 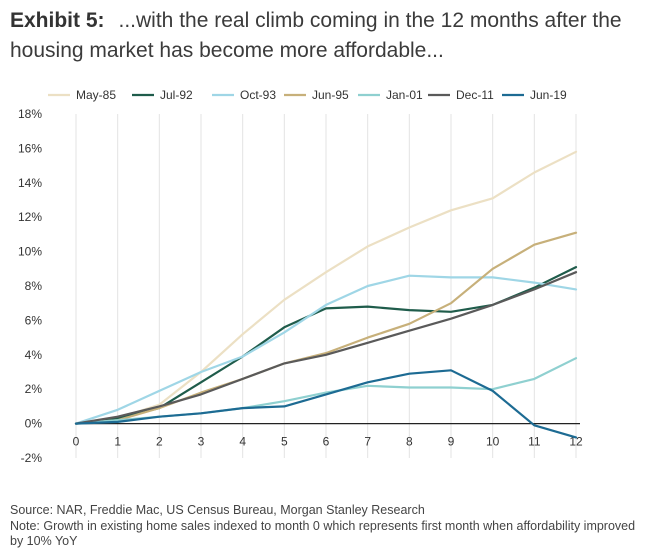 I want to click on x-tick-label: 8, so click(x=409, y=442).